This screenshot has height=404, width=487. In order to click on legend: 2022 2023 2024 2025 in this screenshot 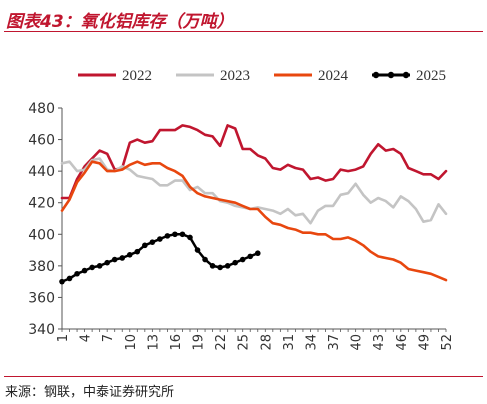, I will do `click(262, 76)`.